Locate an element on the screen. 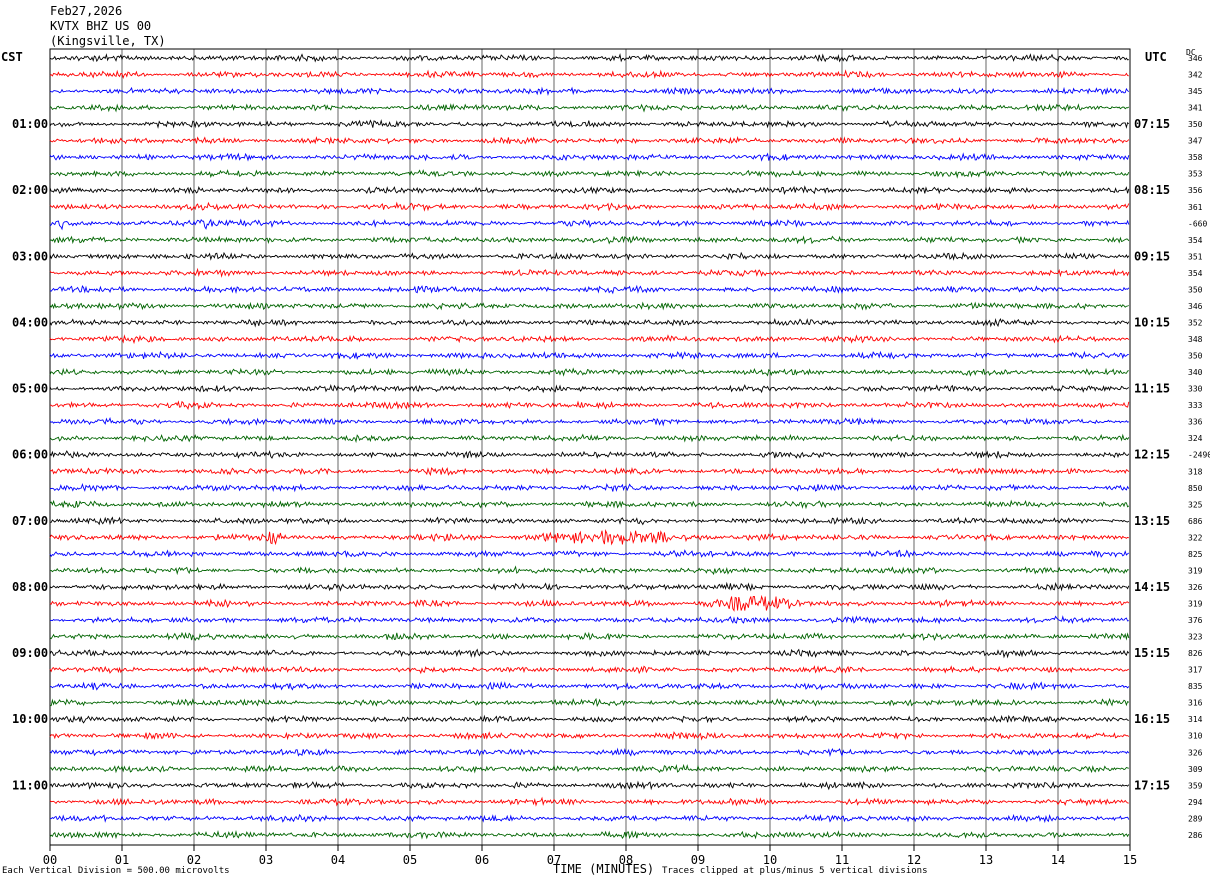 Image resolution: width=1210 pixels, height=886 pixels. left-hour-label: 07:00 is located at coordinates (30, 521).